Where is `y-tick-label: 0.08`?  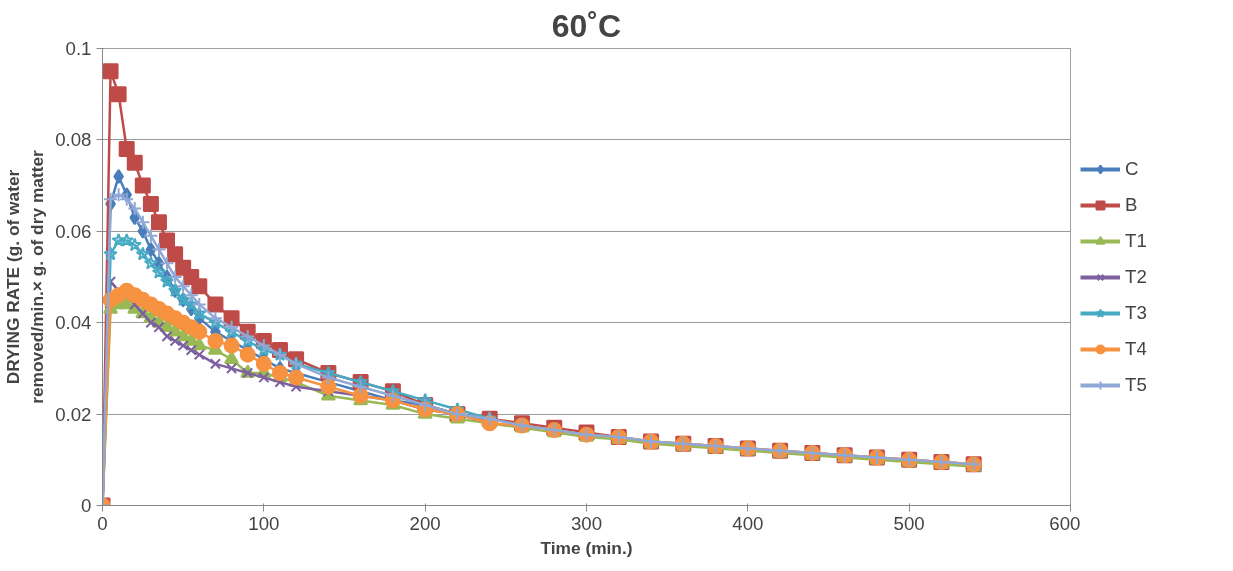
y-tick-label: 0.08 is located at coordinates (73, 140).